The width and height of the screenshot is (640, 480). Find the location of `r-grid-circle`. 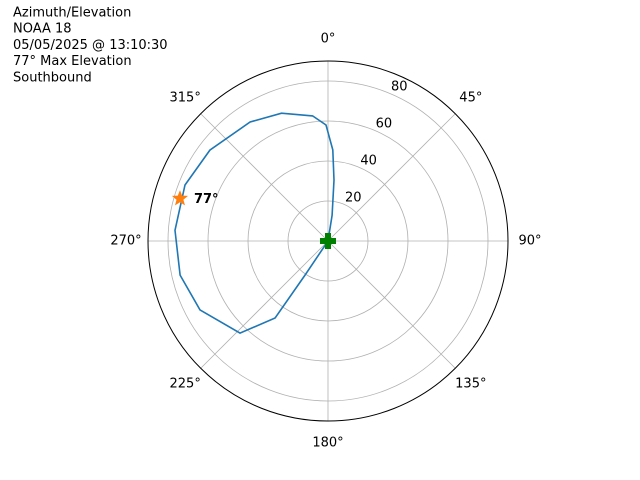

r-grid-circle is located at coordinates (328, 241).